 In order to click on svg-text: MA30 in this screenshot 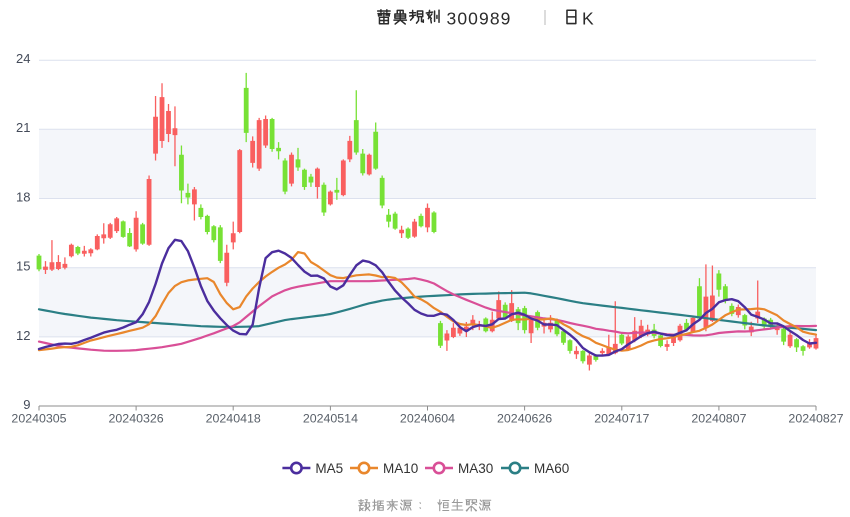, I will do `click(475, 468)`.